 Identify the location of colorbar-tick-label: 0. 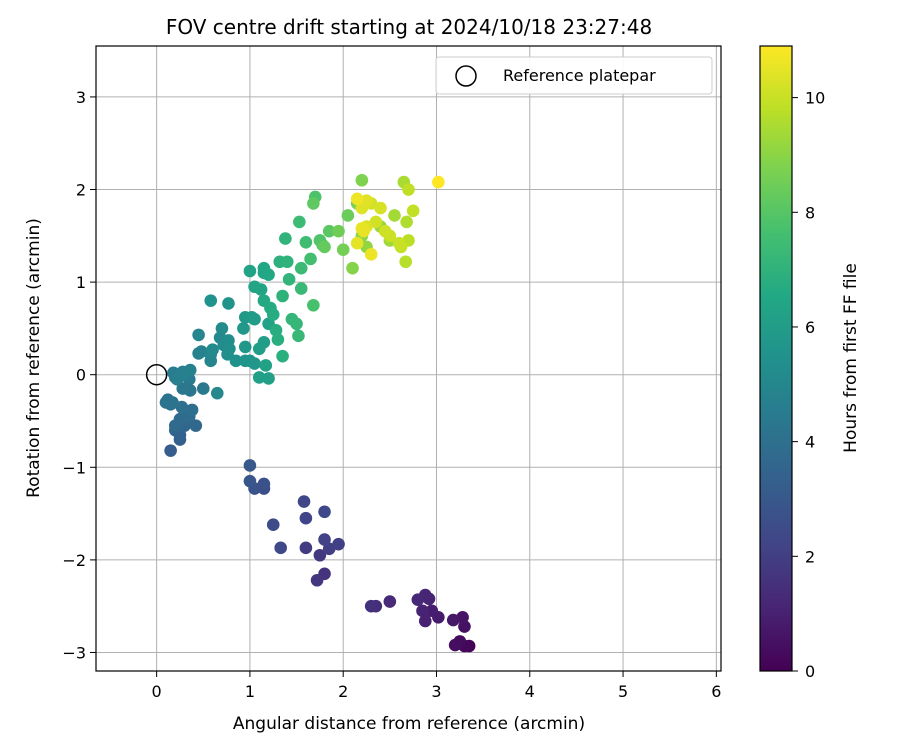
(810, 671).